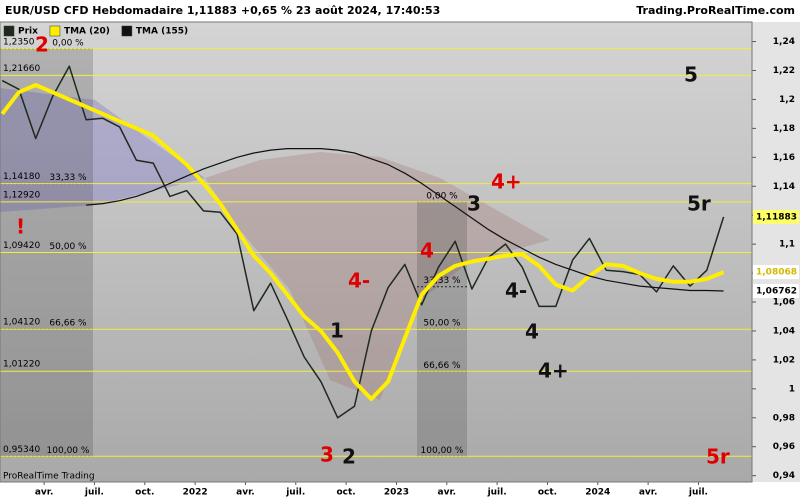 This screenshot has width=800, height=500. Describe the element at coordinates (784, 360) in the screenshot. I see `y-tick-label: 1,02` at that location.